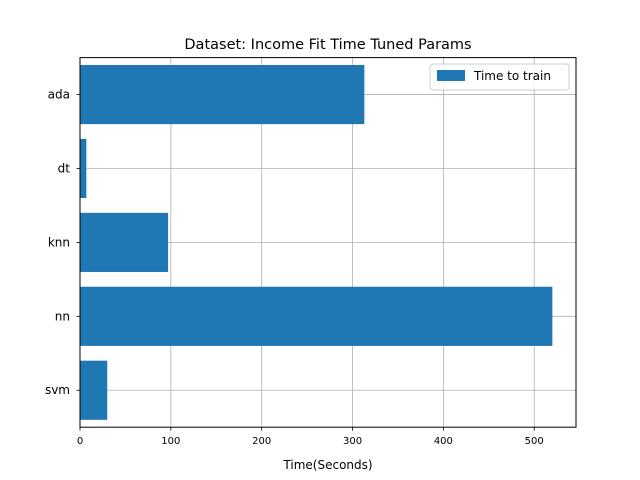 The image size is (640, 480). Describe the element at coordinates (124, 242) in the screenshot. I see `bar-knn` at that location.